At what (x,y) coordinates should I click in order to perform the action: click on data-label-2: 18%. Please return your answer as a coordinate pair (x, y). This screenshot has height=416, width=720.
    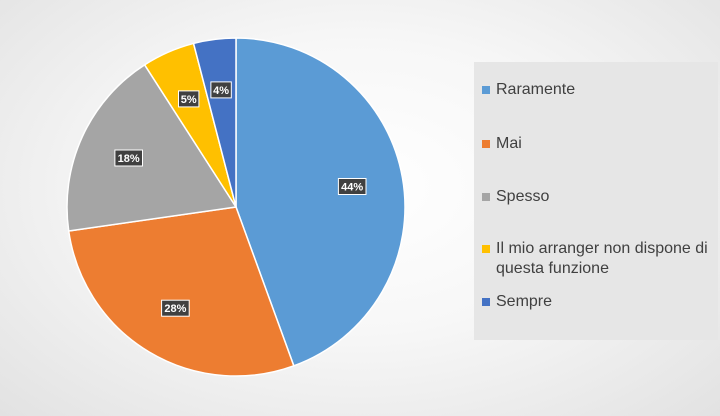
    Looking at the image, I should click on (129, 158).